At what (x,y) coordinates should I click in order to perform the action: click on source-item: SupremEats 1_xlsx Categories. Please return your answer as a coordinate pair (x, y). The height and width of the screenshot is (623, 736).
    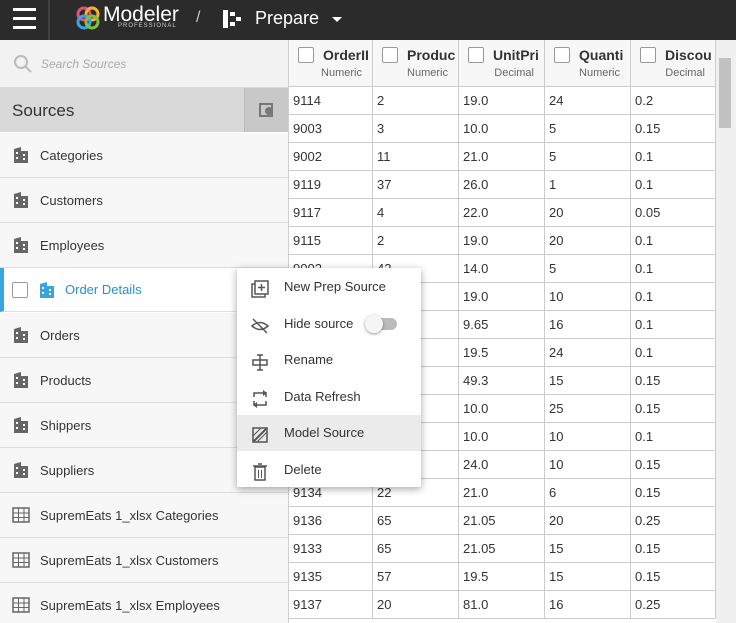
    Looking at the image, I should click on (144, 515).